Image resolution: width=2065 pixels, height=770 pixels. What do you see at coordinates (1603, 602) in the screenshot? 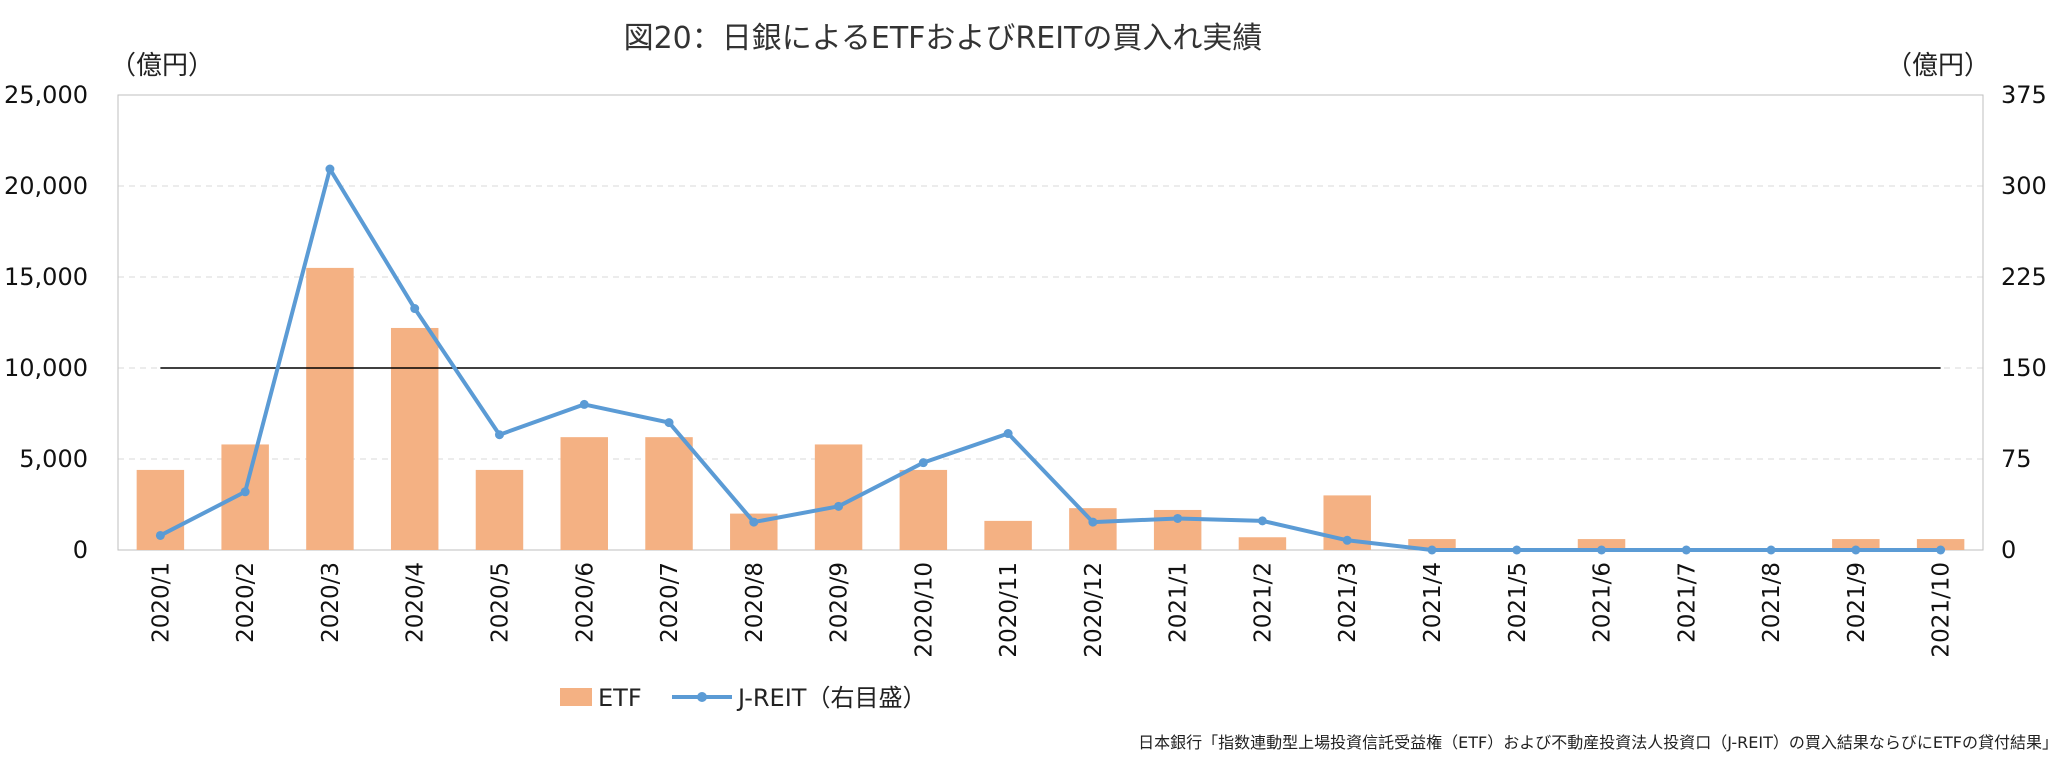
I see `x-tick-label: 2021/6` at bounding box center [1603, 602].